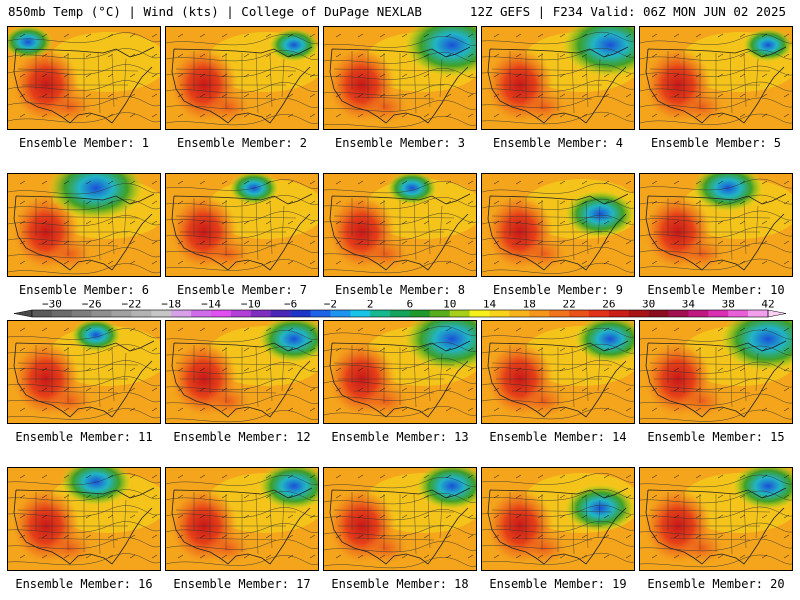 The width and height of the screenshot is (800, 600). Describe the element at coordinates (716, 143) in the screenshot. I see `ensemble-member-label: Ensemble Member: 5` at that location.